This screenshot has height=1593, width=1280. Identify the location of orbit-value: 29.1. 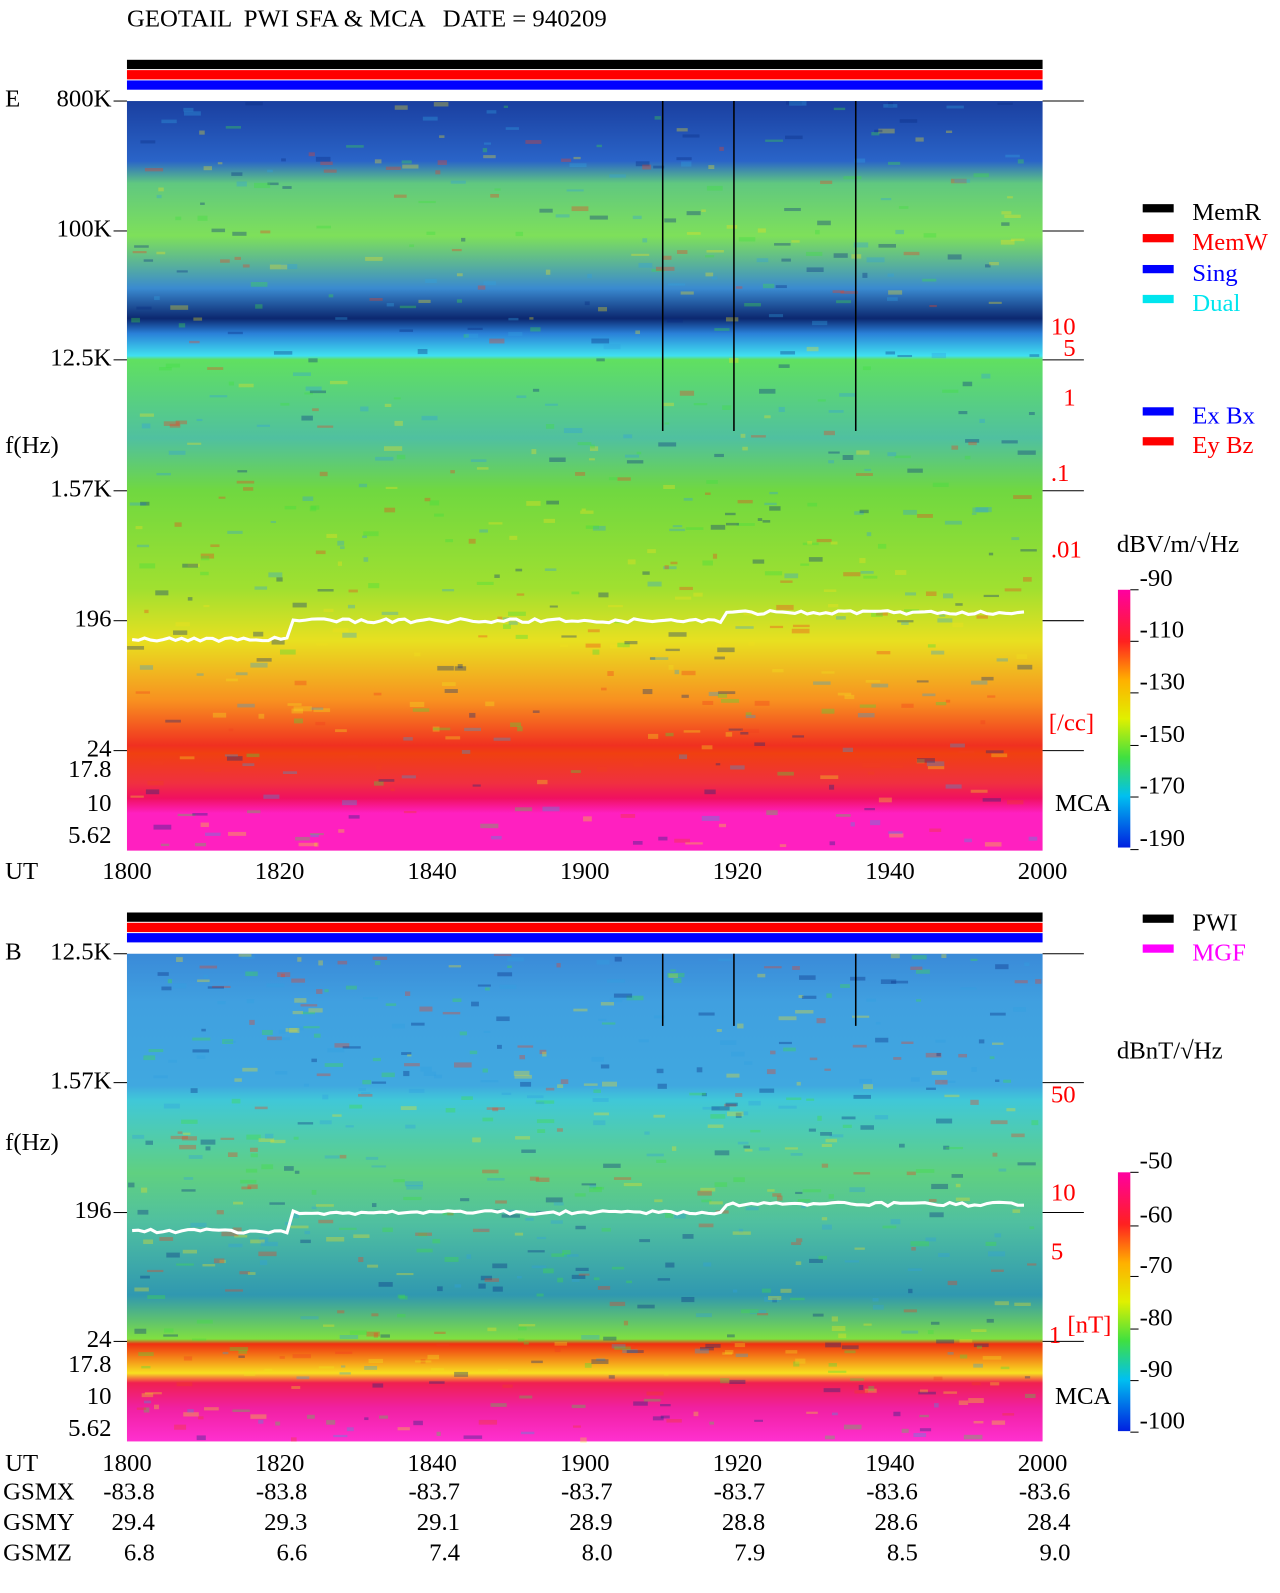
(438, 1522).